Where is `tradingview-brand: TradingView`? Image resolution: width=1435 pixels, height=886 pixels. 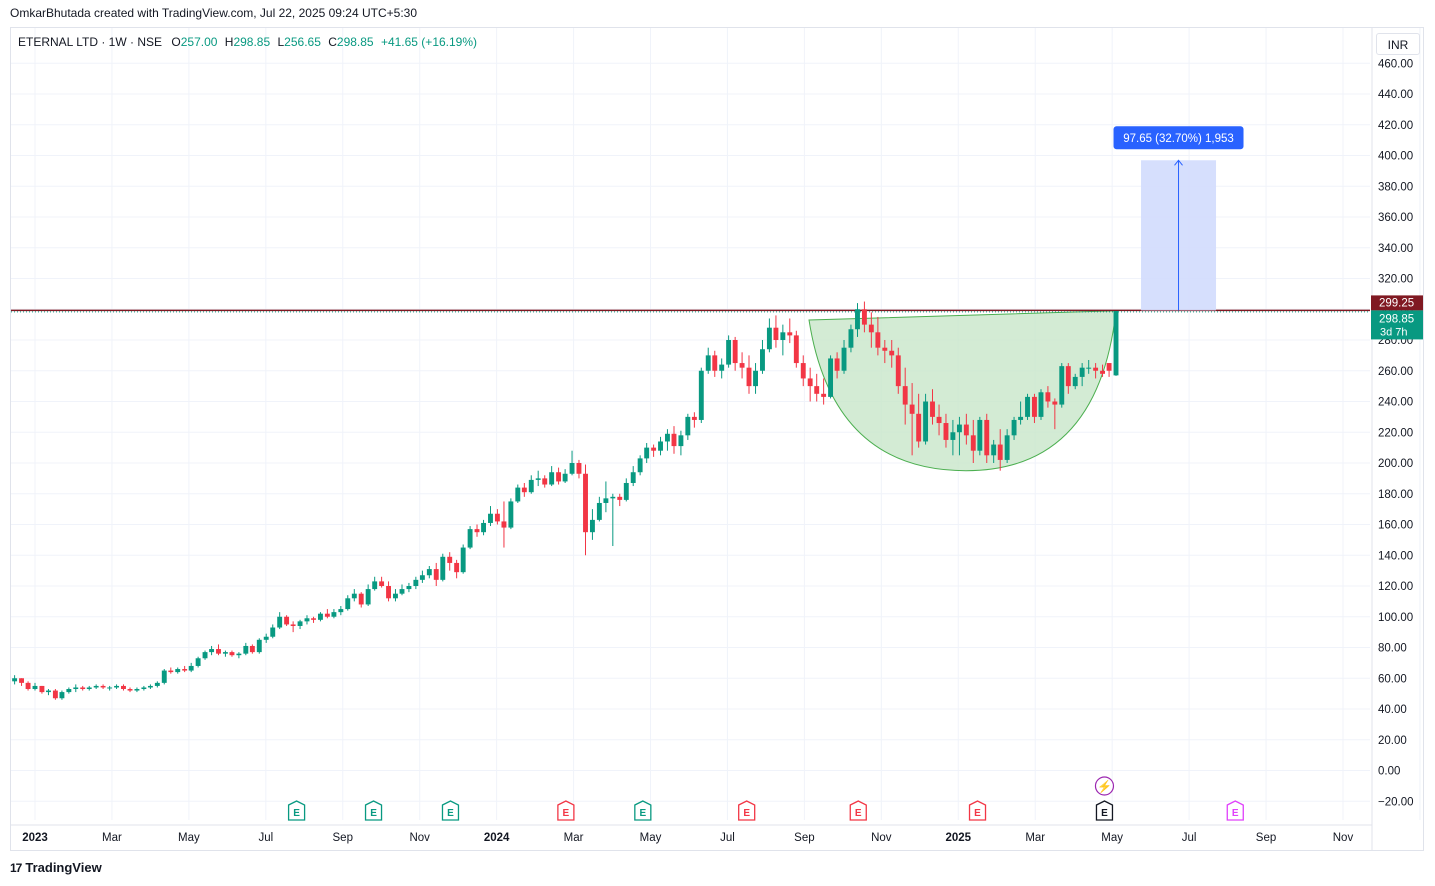 tradingview-brand: TradingView is located at coordinates (63, 867).